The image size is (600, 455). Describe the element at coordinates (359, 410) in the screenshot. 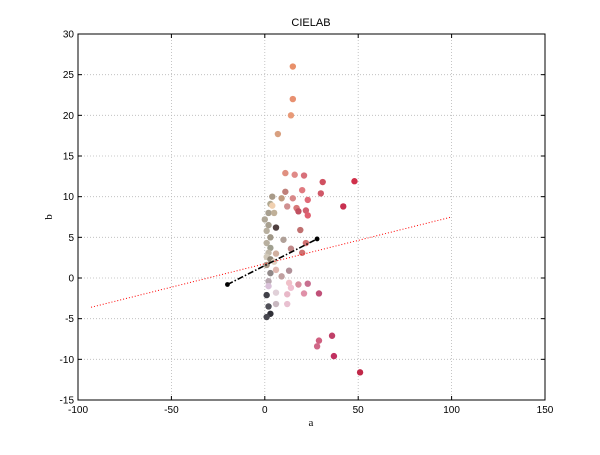

I see `x-tick-label: 50` at that location.